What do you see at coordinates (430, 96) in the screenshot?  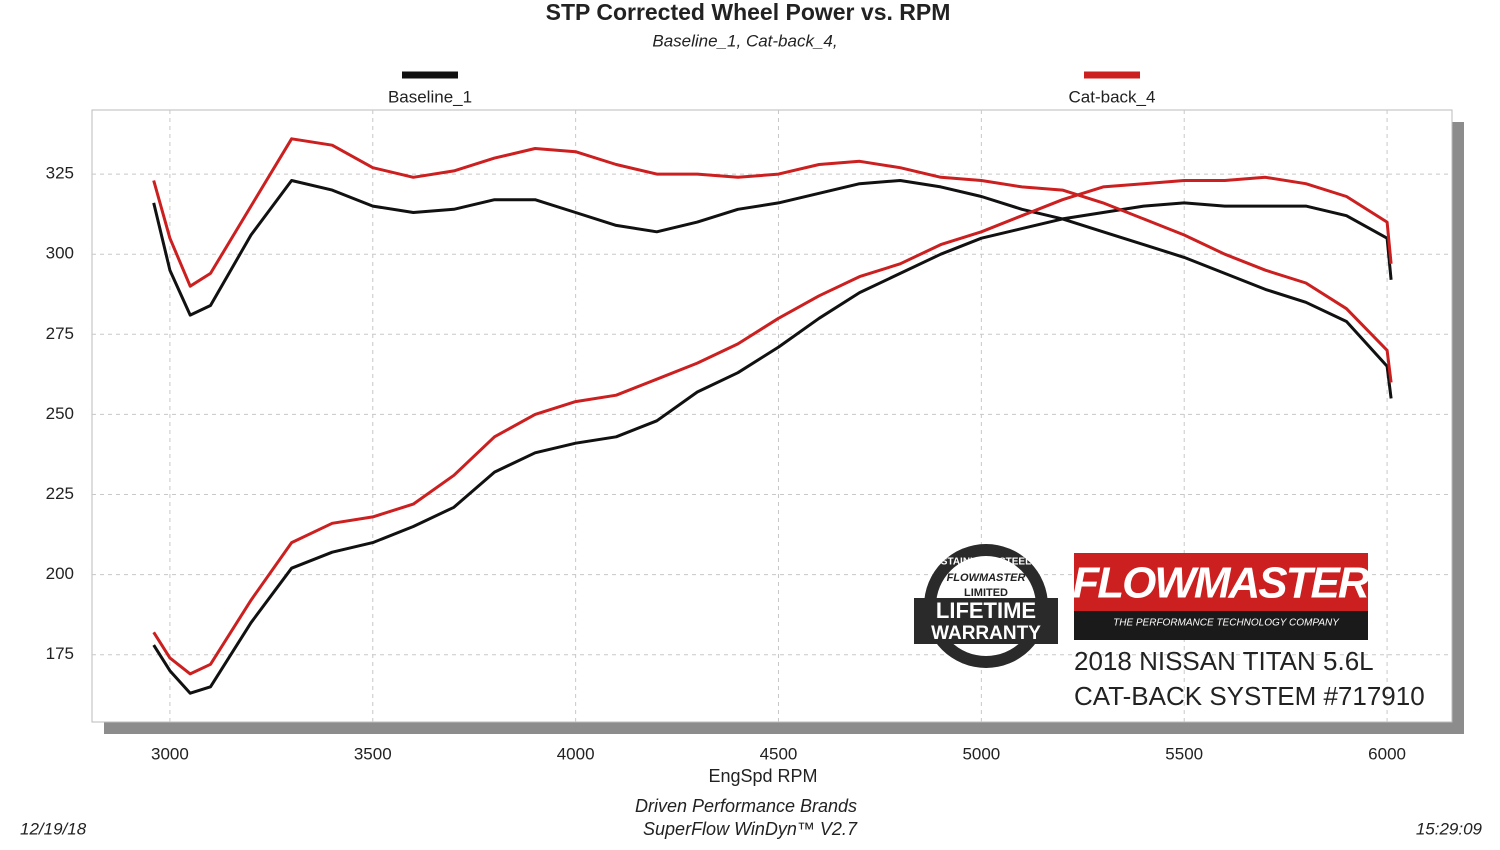 I see `legend-label: Baseline_1` at bounding box center [430, 96].